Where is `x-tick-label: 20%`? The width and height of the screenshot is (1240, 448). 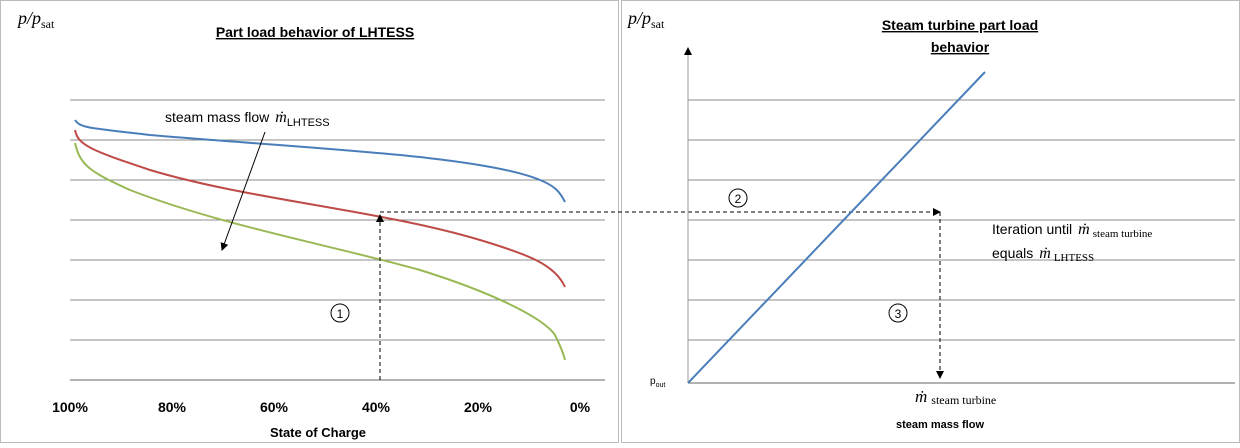
x-tick-label: 20% is located at coordinates (478, 407).